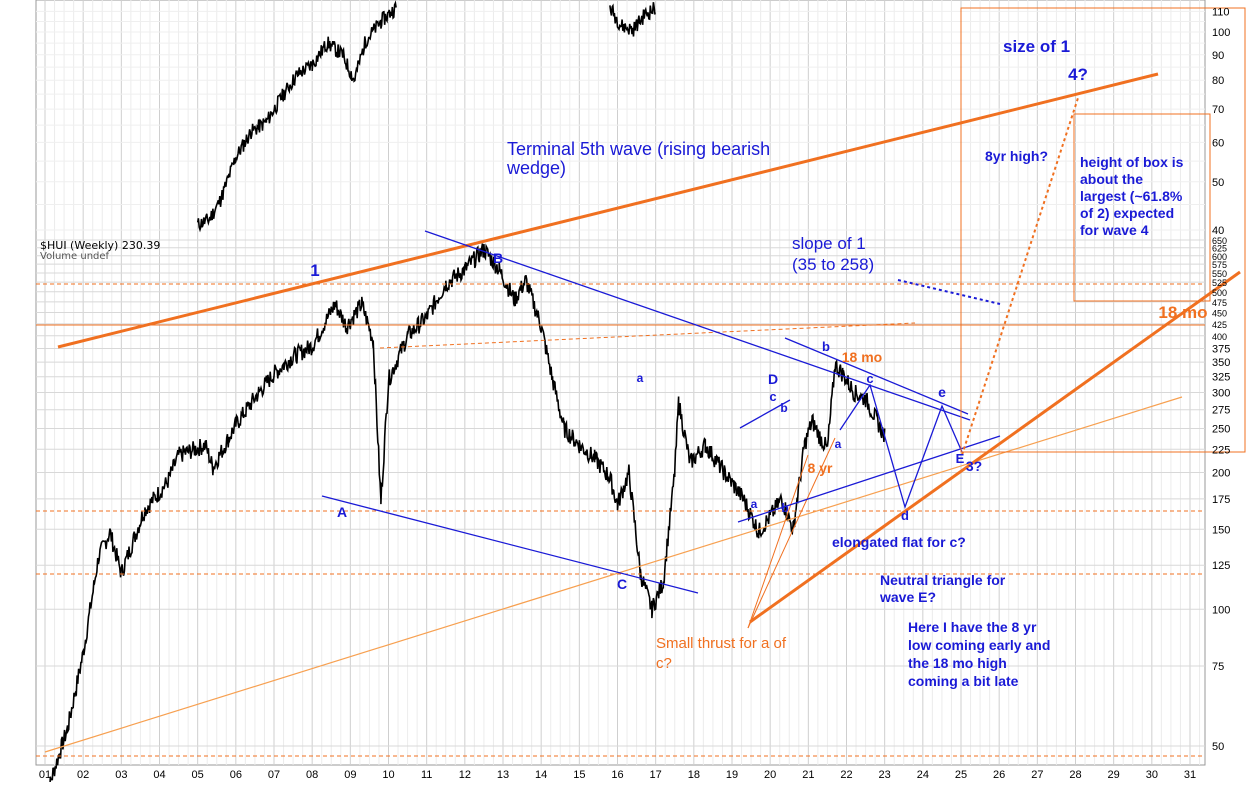 The width and height of the screenshot is (1260, 787). I want to click on x-tick-label: 16, so click(617, 775).